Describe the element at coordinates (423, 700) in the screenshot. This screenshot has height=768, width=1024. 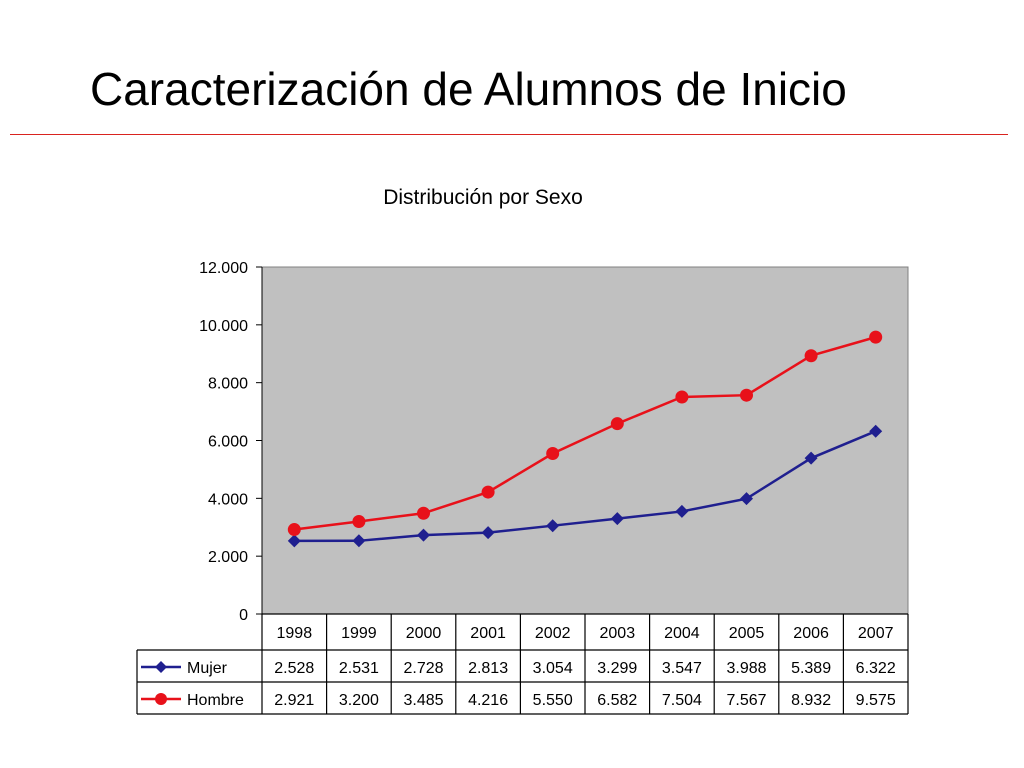
I see `table-cell-value: 3.485` at that location.